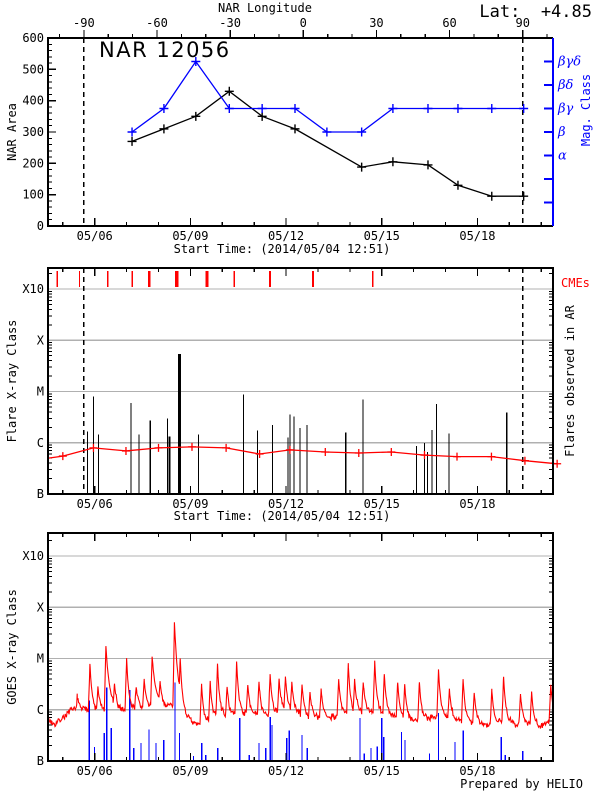  What do you see at coordinates (40, 443) in the screenshot?
I see `flare-class-tick-label: C` at bounding box center [40, 443].